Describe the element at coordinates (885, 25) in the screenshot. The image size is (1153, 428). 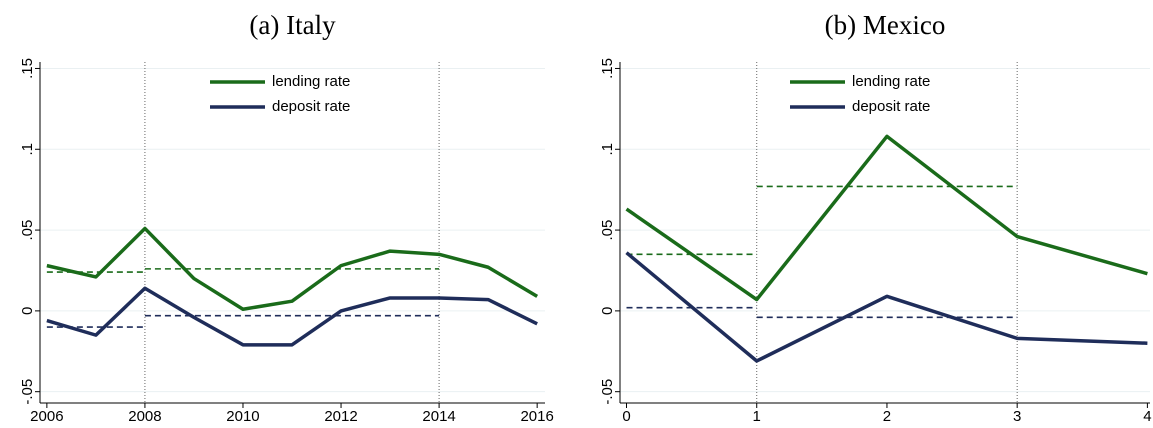
I see `chart-title: (b) Mexico` at that location.